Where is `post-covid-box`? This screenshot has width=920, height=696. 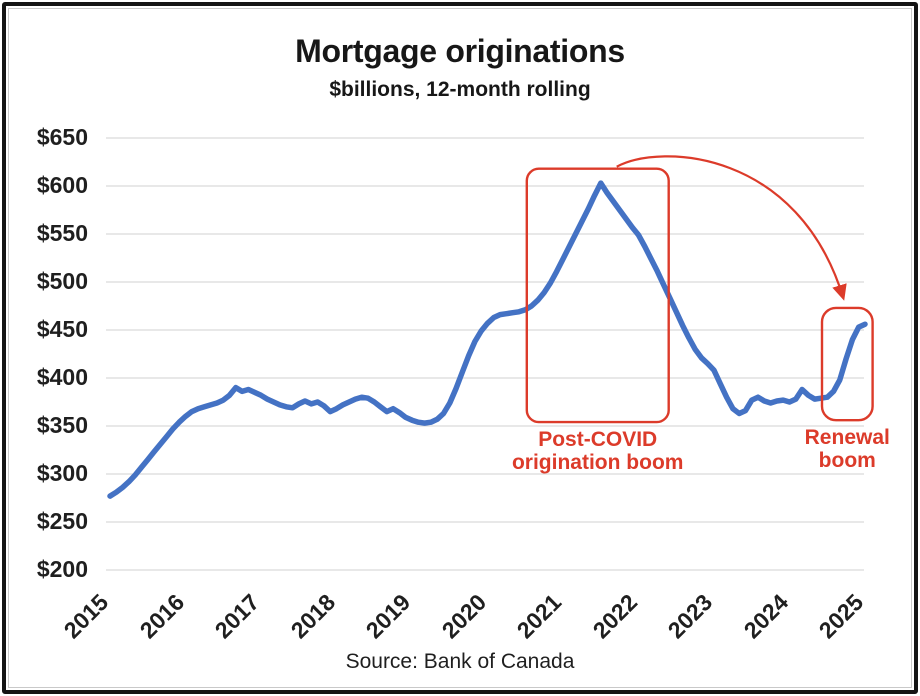
post-covid-box is located at coordinates (597, 295).